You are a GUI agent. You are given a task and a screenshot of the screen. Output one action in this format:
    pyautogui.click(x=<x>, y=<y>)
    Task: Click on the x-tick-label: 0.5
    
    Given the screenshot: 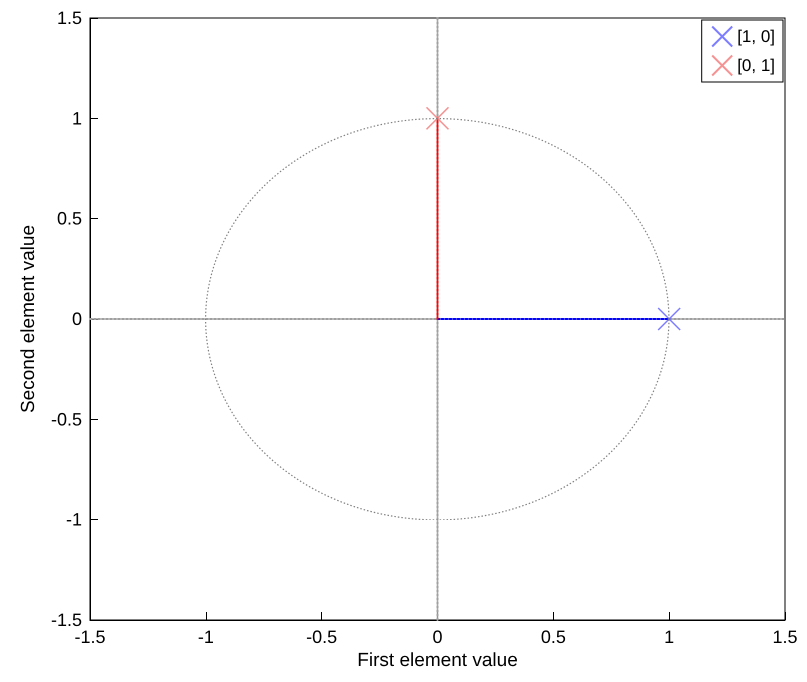 What is the action you would take?
    pyautogui.click(x=553, y=637)
    